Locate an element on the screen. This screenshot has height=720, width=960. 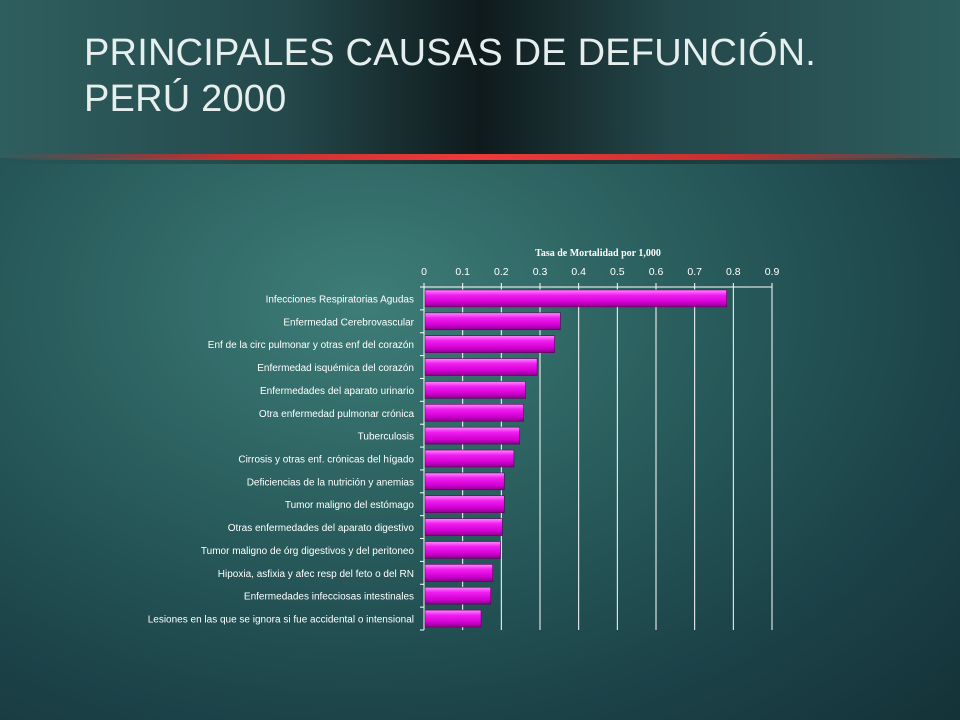
category-label: Enfermedad Cerebrovascular is located at coordinates (348, 322).